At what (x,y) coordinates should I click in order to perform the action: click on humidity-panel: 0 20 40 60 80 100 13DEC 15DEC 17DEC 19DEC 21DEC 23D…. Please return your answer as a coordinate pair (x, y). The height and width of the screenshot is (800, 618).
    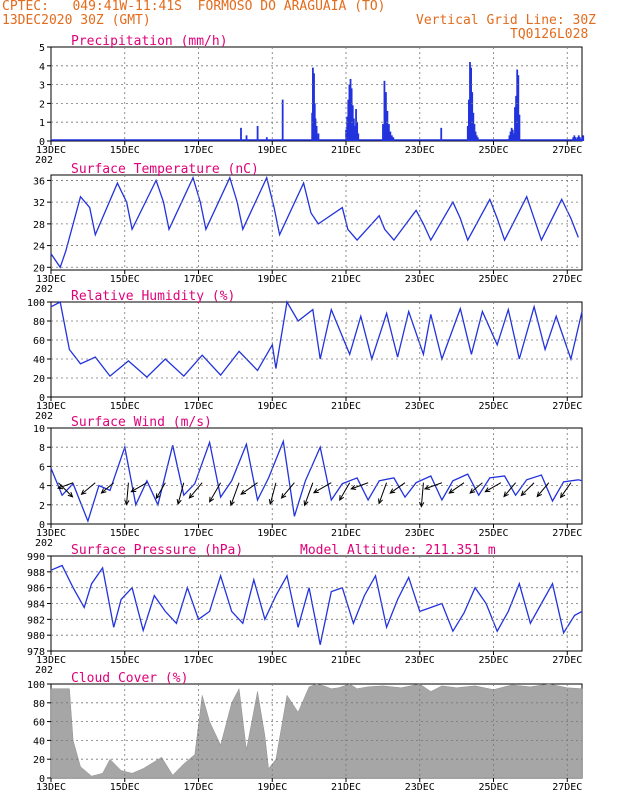
    Looking at the image, I should click on (305, 355).